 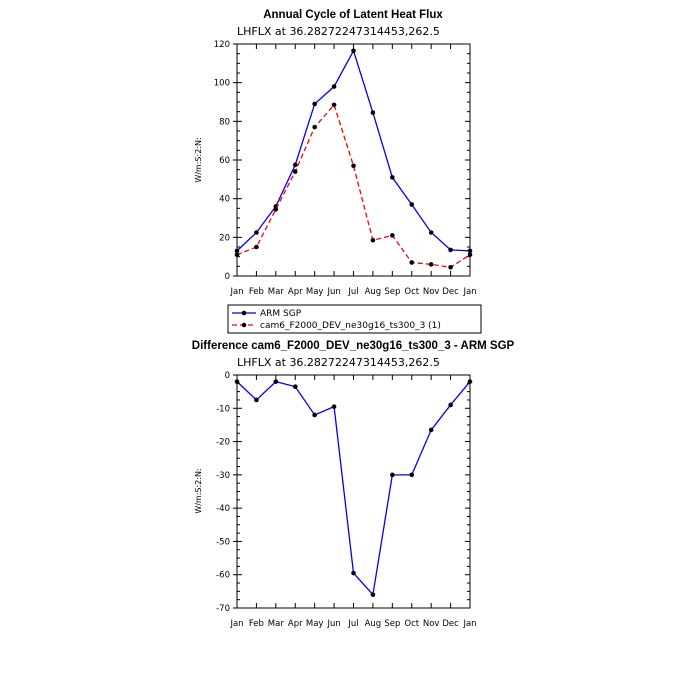 I want to click on y-tick-label: 80, so click(x=224, y=122).